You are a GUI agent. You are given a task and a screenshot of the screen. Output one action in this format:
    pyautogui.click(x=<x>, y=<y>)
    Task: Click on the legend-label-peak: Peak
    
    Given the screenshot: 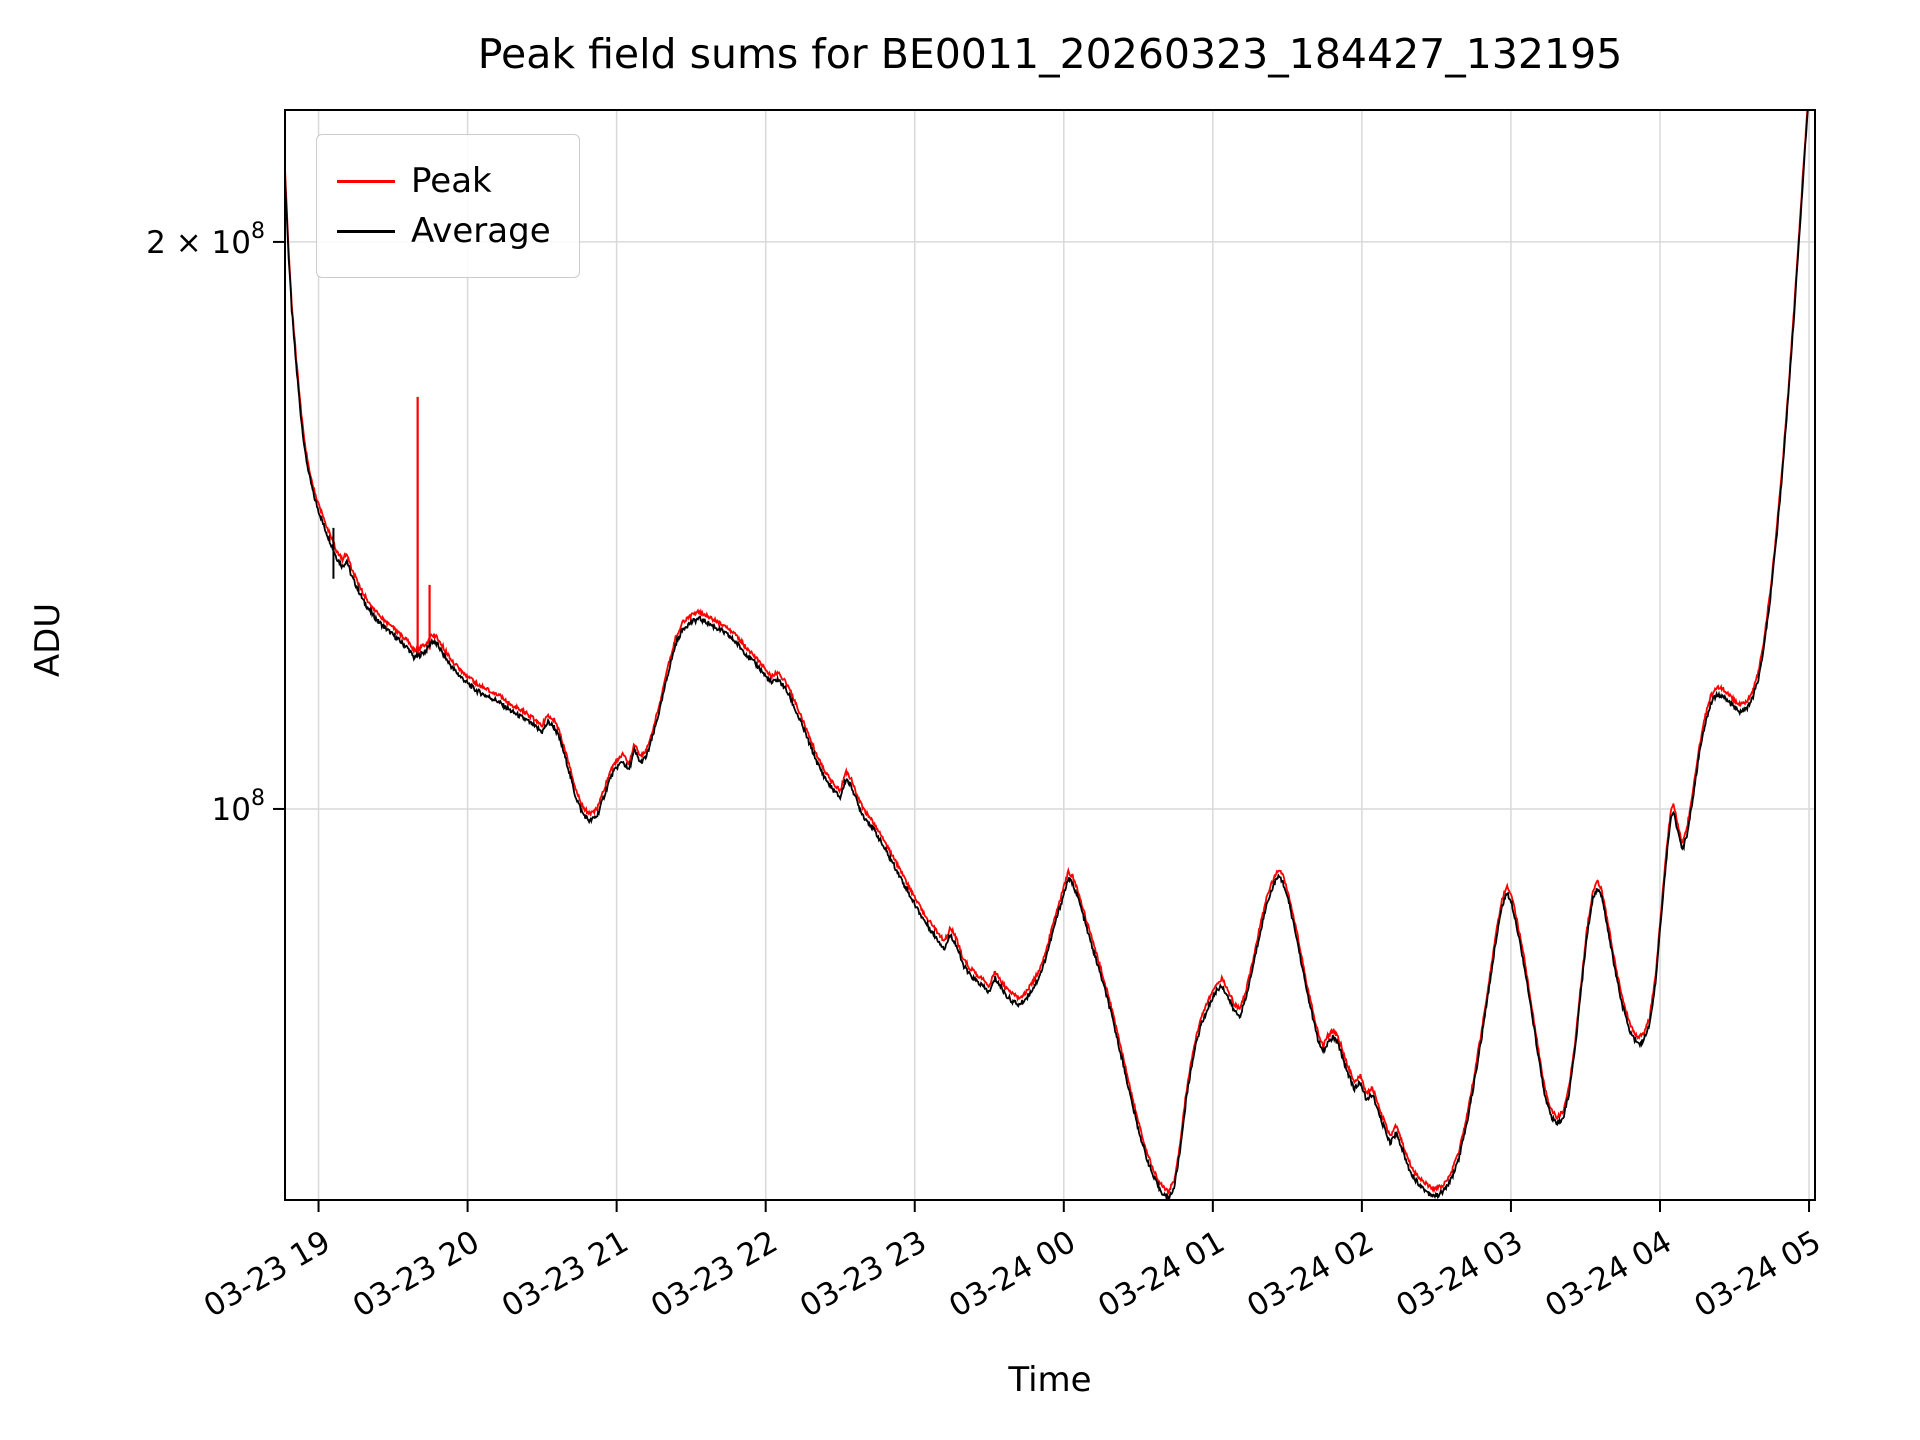 What is the action you would take?
    pyautogui.click(x=451, y=181)
    